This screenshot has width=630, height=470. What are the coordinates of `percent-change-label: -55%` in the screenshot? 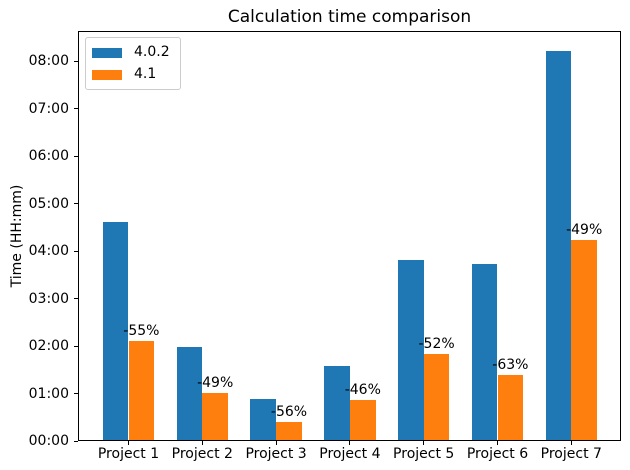 It's located at (141, 331).